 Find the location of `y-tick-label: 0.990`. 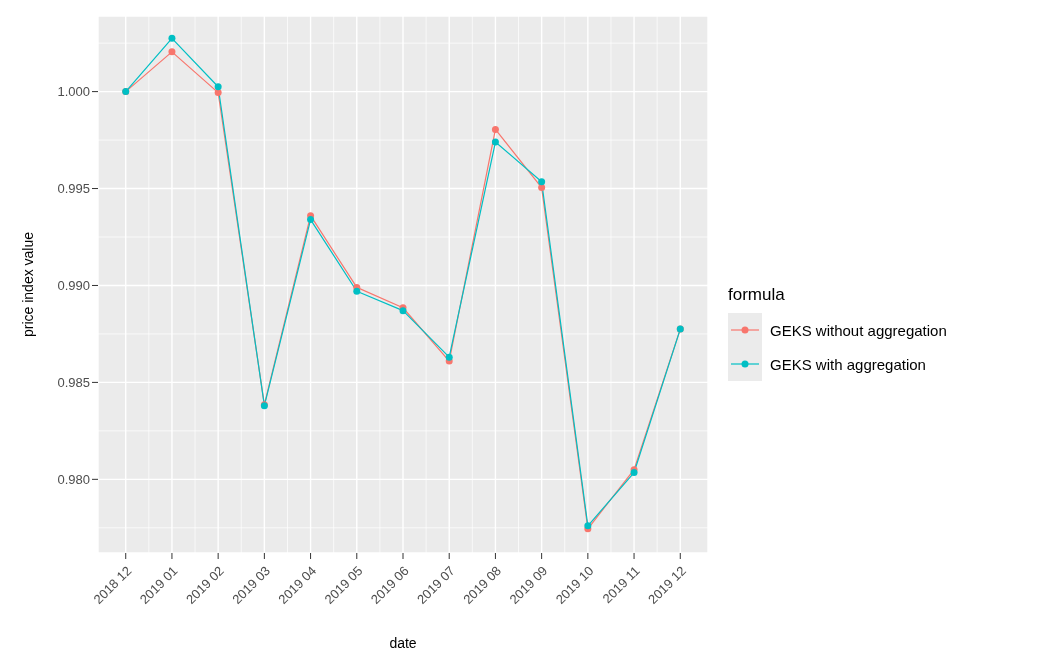

y-tick-label: 0.990 is located at coordinates (73, 286).